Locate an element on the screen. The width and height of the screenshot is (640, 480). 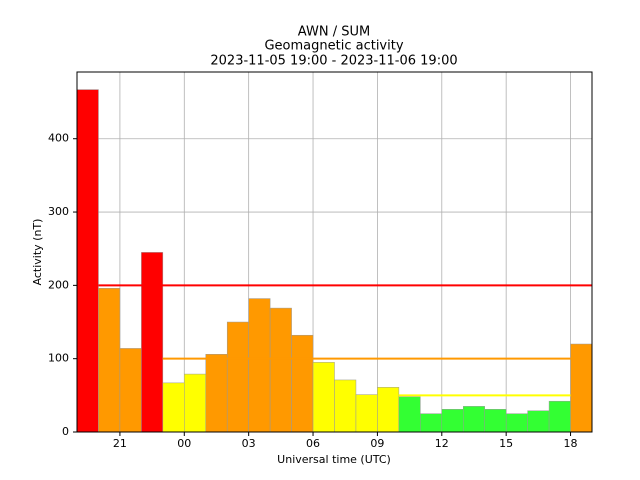
y-tick-label: 300 is located at coordinates (58, 211).